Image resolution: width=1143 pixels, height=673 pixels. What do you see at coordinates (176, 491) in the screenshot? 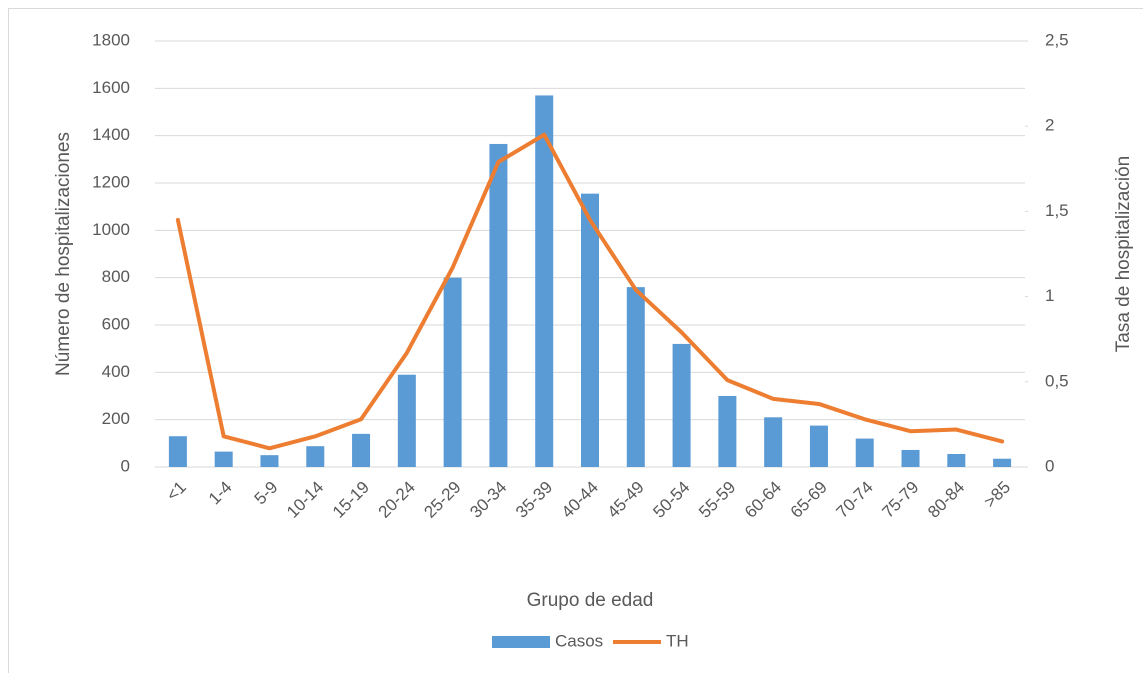
I see `x-tick-label: <1` at bounding box center [176, 491].